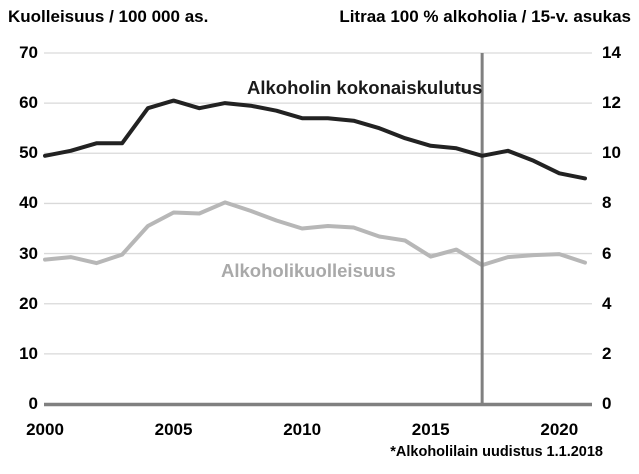 This screenshot has width=639, height=474. What do you see at coordinates (302, 429) in the screenshot?
I see `x-tick-label-2010: 2010` at bounding box center [302, 429].